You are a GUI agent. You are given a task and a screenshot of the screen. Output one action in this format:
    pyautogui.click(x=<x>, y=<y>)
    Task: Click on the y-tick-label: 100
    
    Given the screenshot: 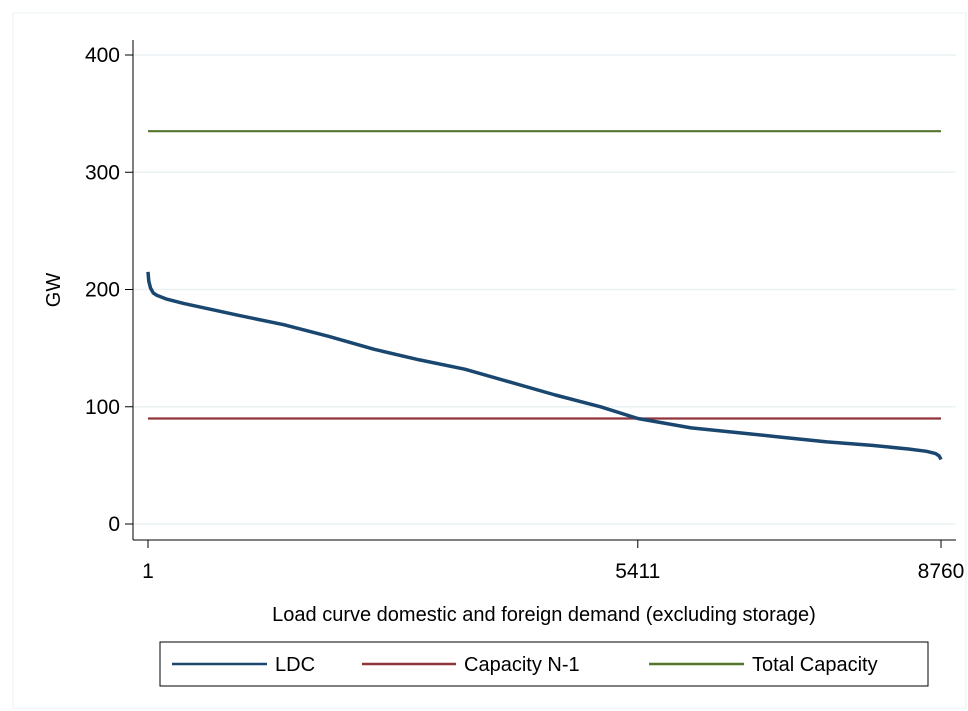 What is the action you would take?
    pyautogui.click(x=102, y=407)
    